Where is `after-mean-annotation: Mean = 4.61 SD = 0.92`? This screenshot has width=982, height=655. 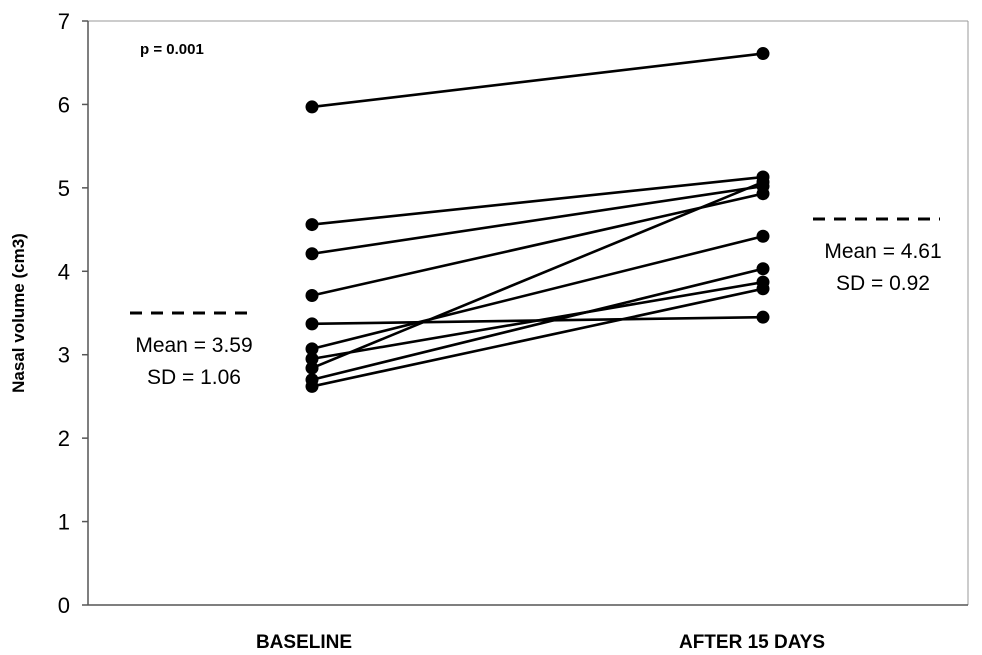
after-mean-annotation: Mean = 4.61 SD = 0.92 is located at coordinates (877, 256).